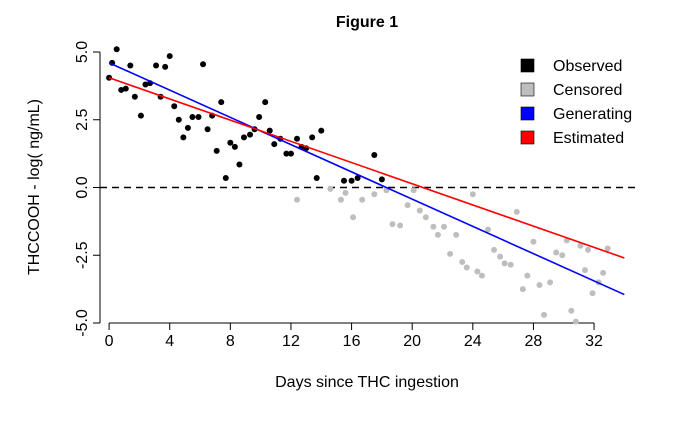  What do you see at coordinates (169, 341) in the screenshot?
I see `x-tick-label: 4` at bounding box center [169, 341].